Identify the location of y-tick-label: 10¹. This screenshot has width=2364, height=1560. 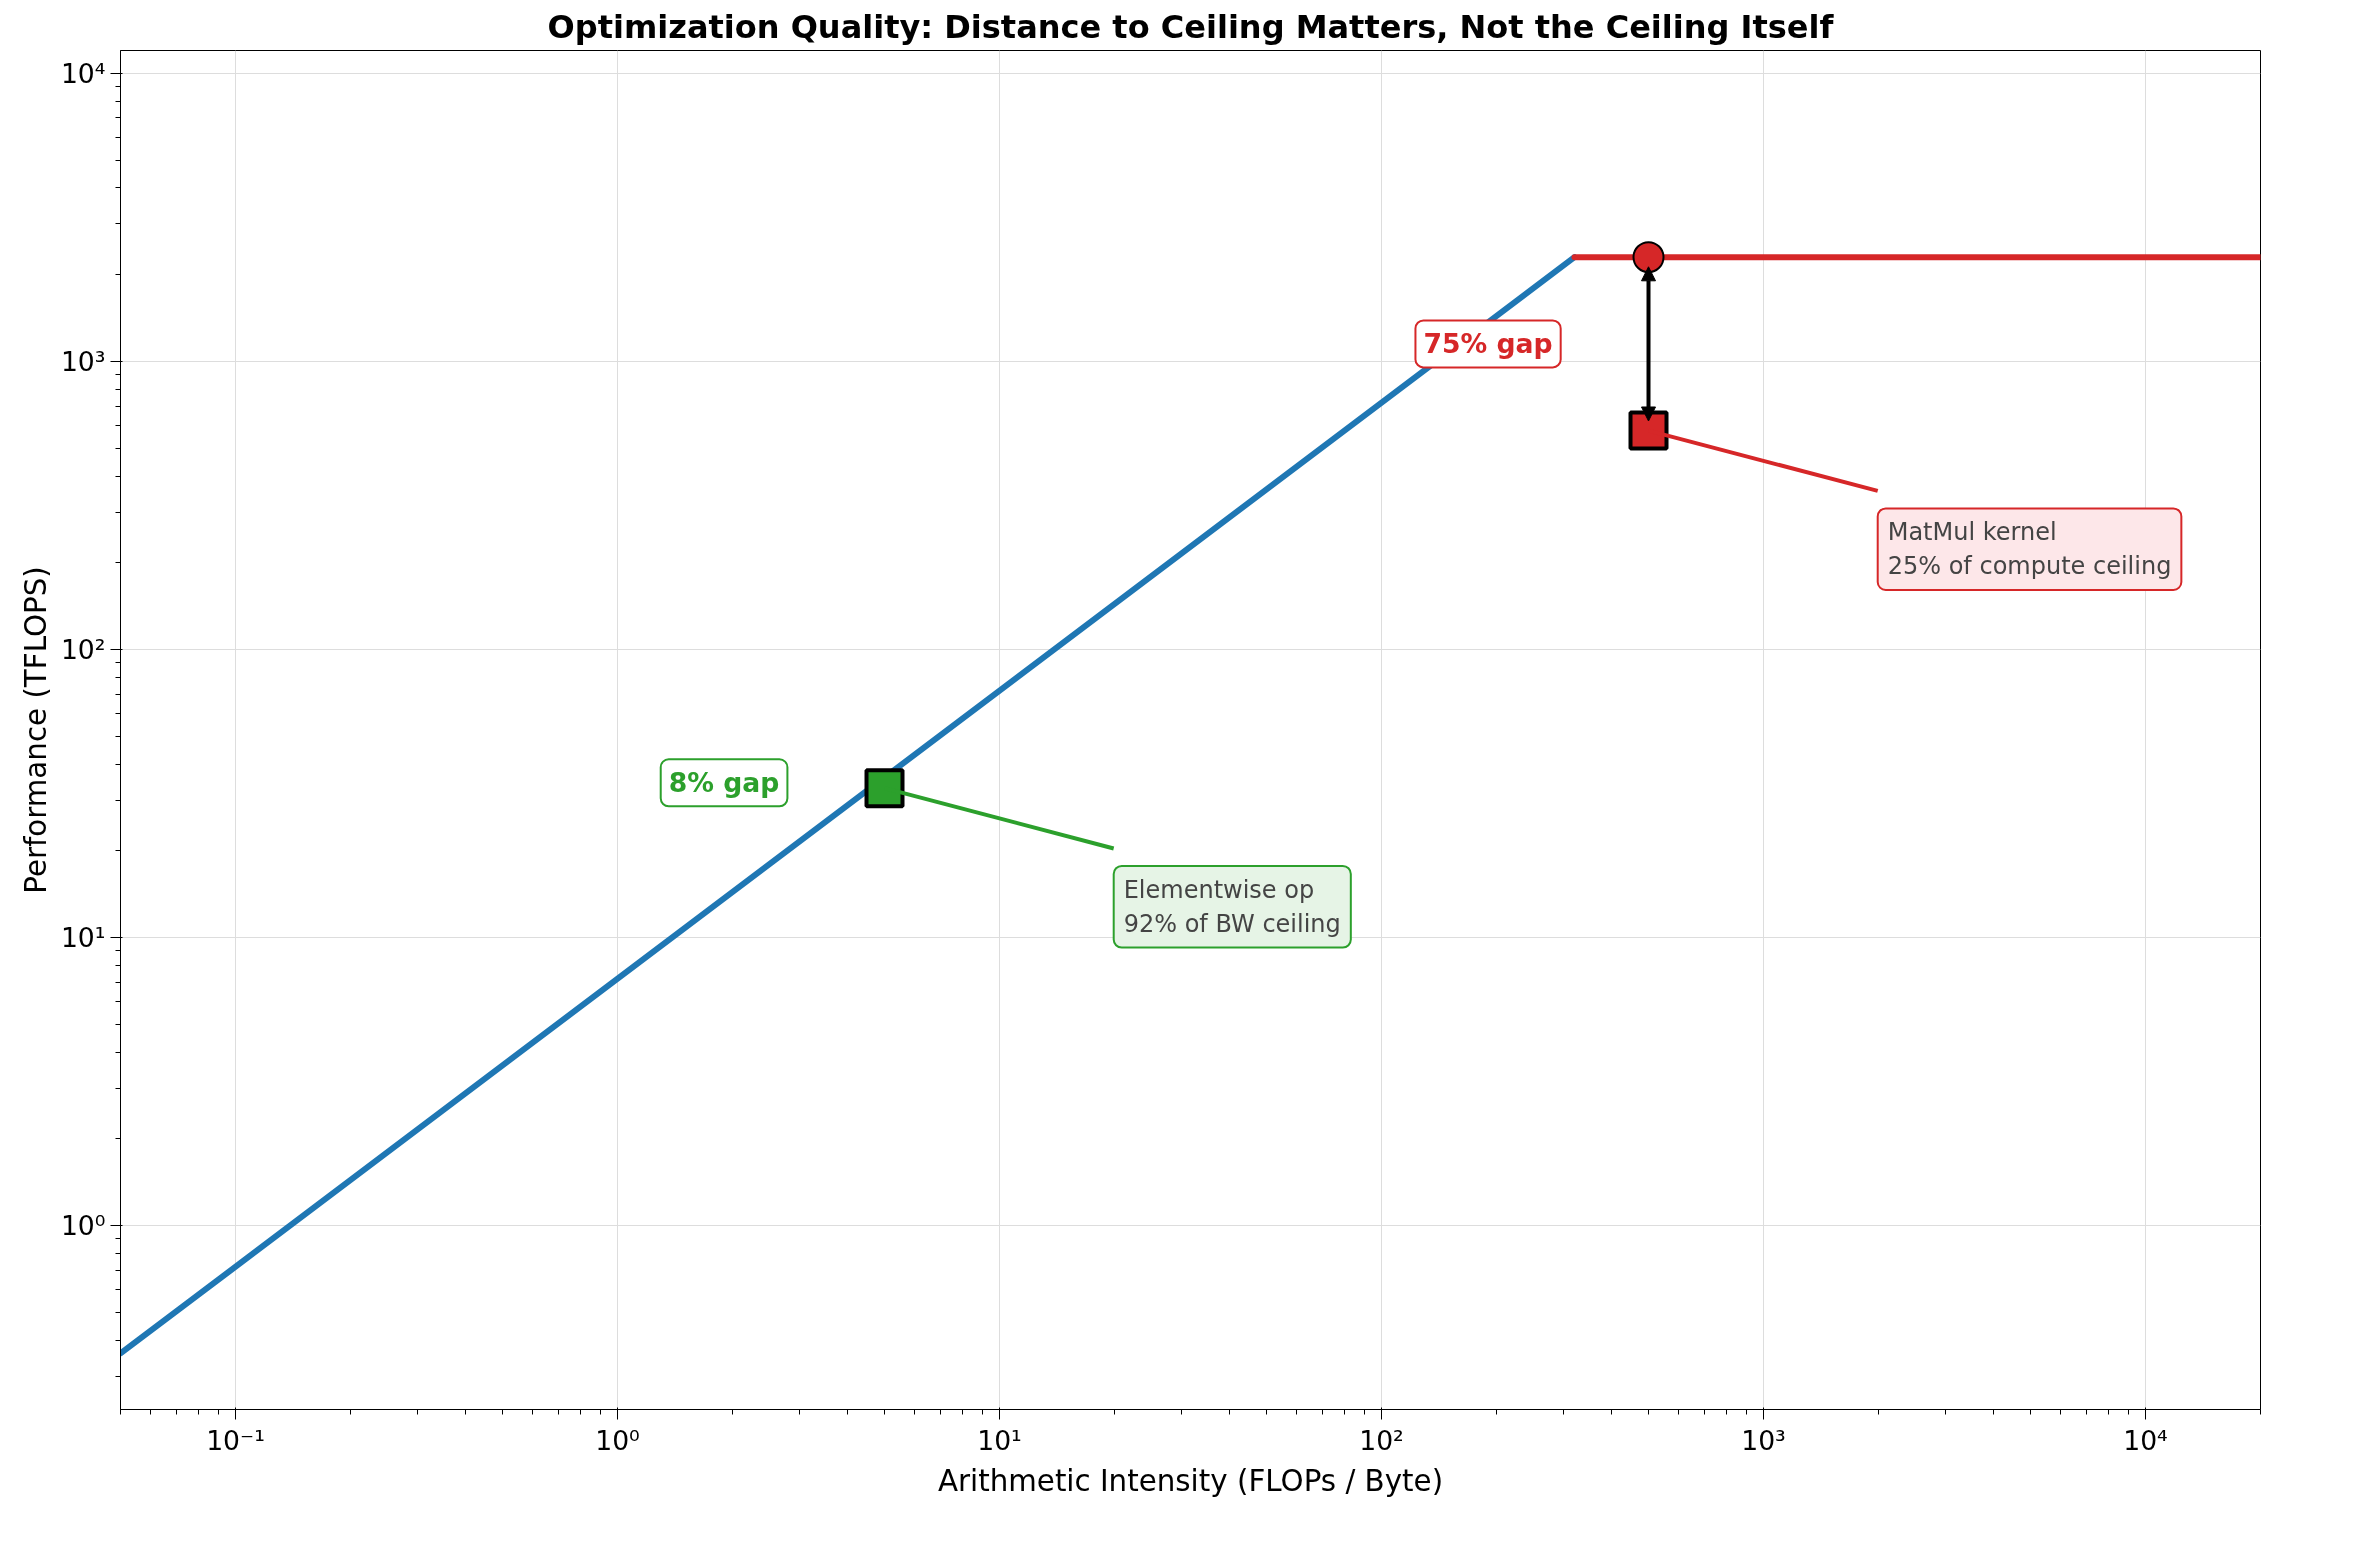
(83, 938).